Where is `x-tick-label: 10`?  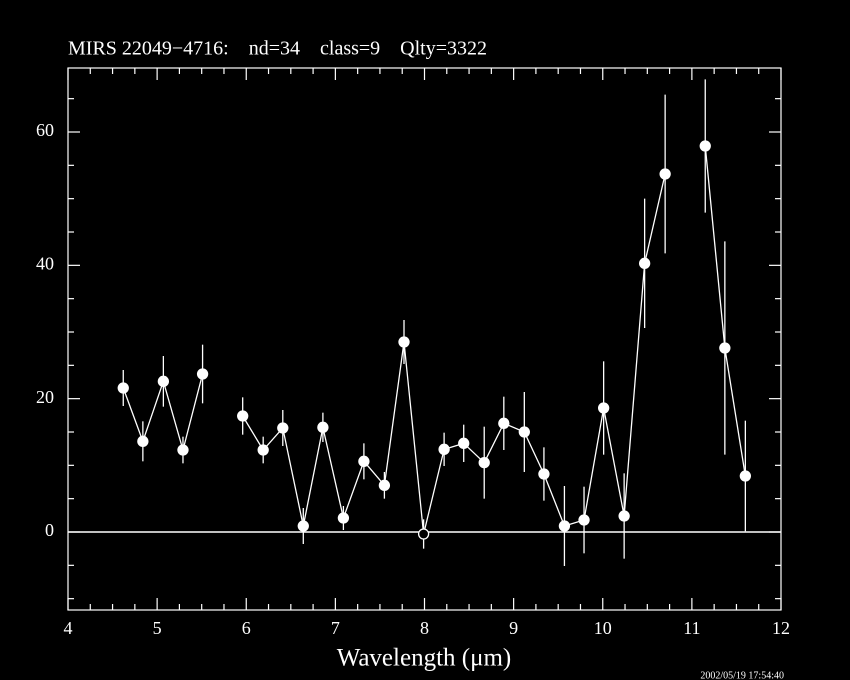 x-tick-label: 10 is located at coordinates (603, 628).